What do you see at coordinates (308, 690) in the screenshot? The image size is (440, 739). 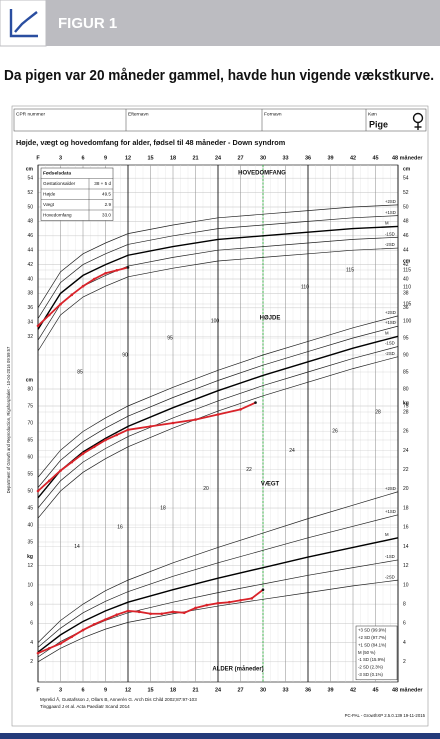 I see `x-tick-label-bottom: 36` at bounding box center [308, 690].